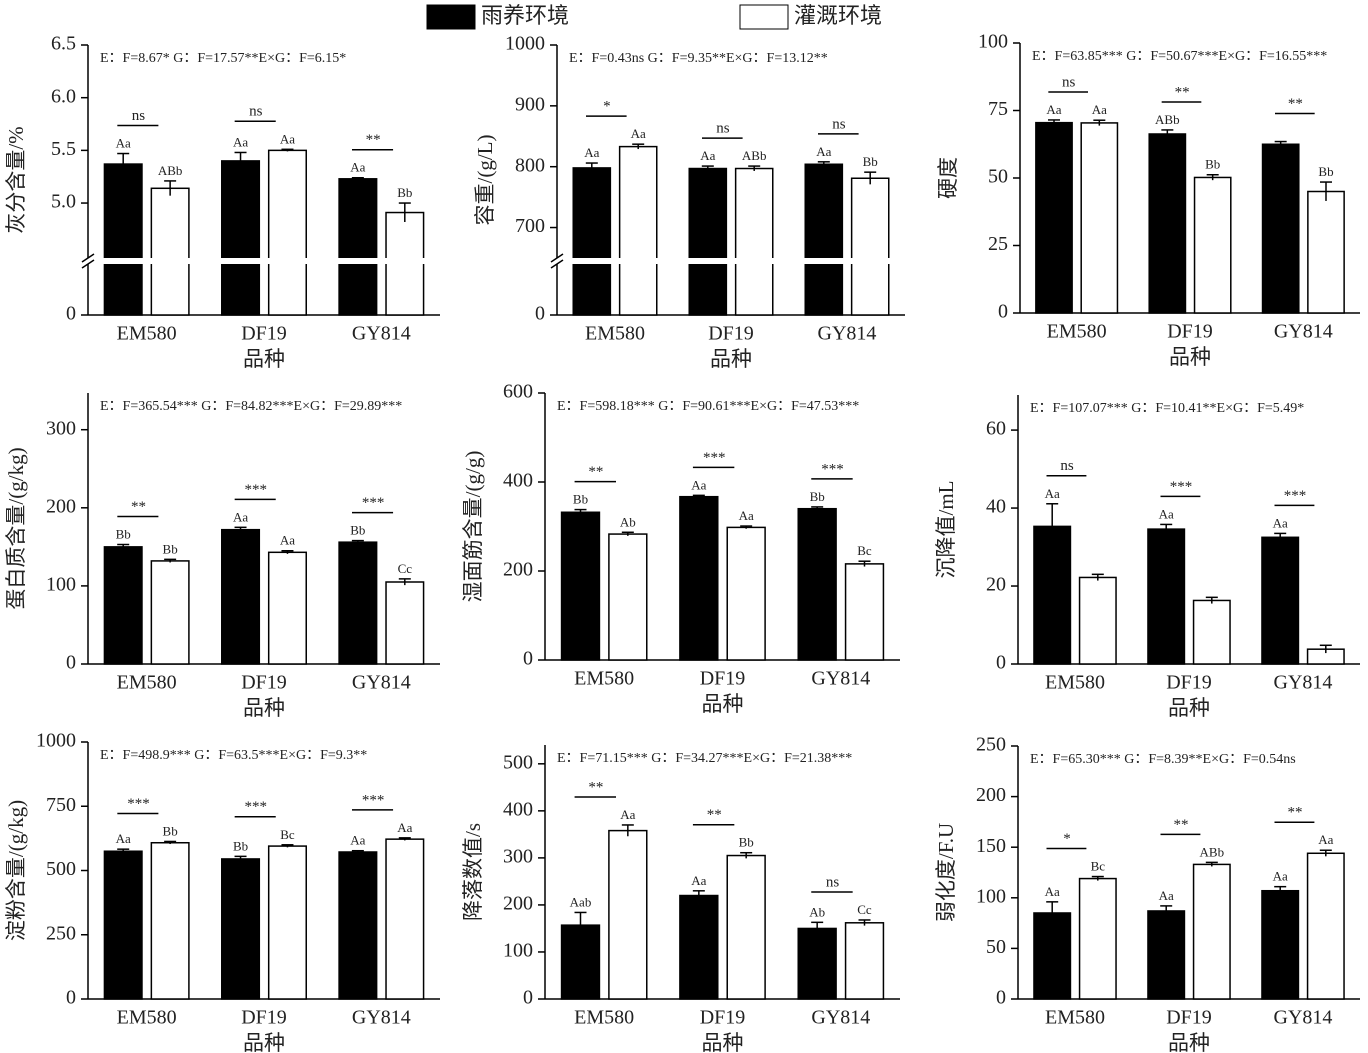 The width and height of the screenshot is (1368, 1053). What do you see at coordinates (63, 96) in the screenshot?
I see `y-tick-label: 6.0` at bounding box center [63, 96].